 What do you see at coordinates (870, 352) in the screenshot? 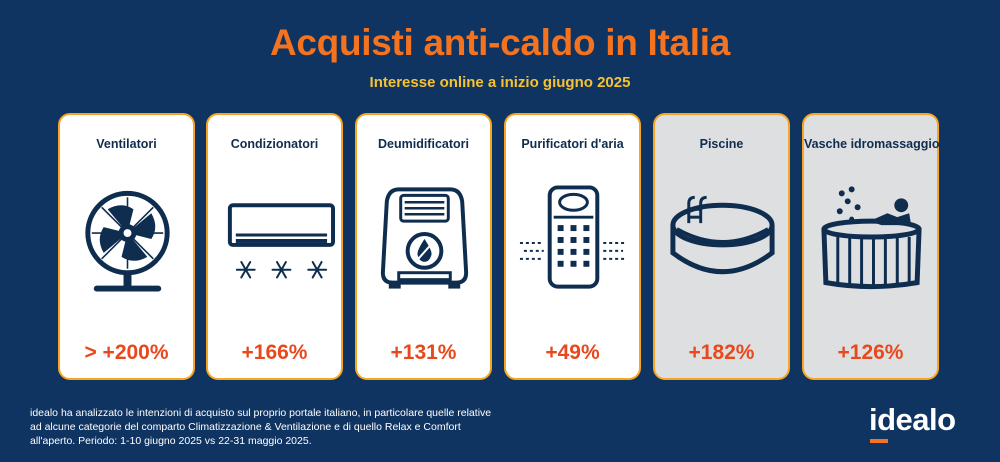
I see `card-value: +126%` at bounding box center [870, 352].